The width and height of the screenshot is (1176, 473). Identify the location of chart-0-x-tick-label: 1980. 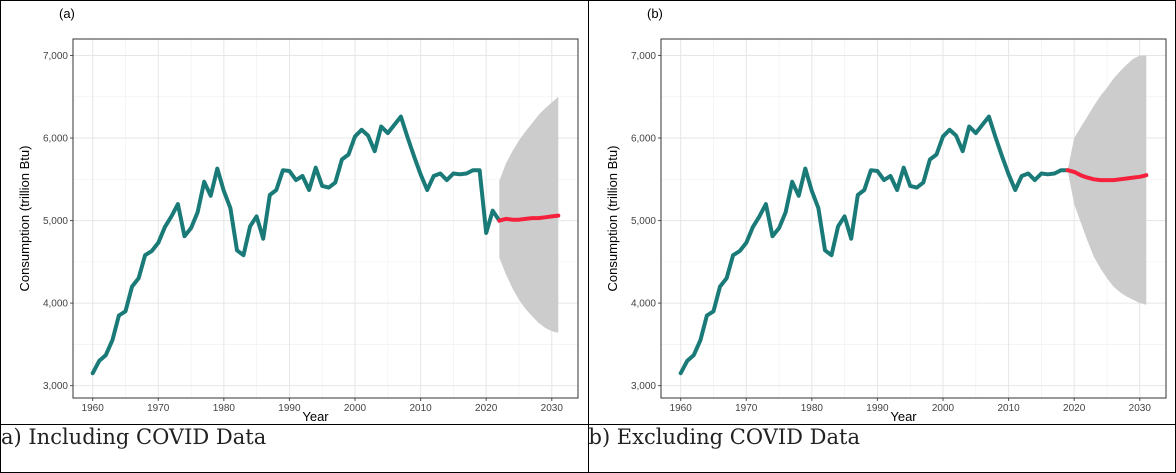
(224, 408).